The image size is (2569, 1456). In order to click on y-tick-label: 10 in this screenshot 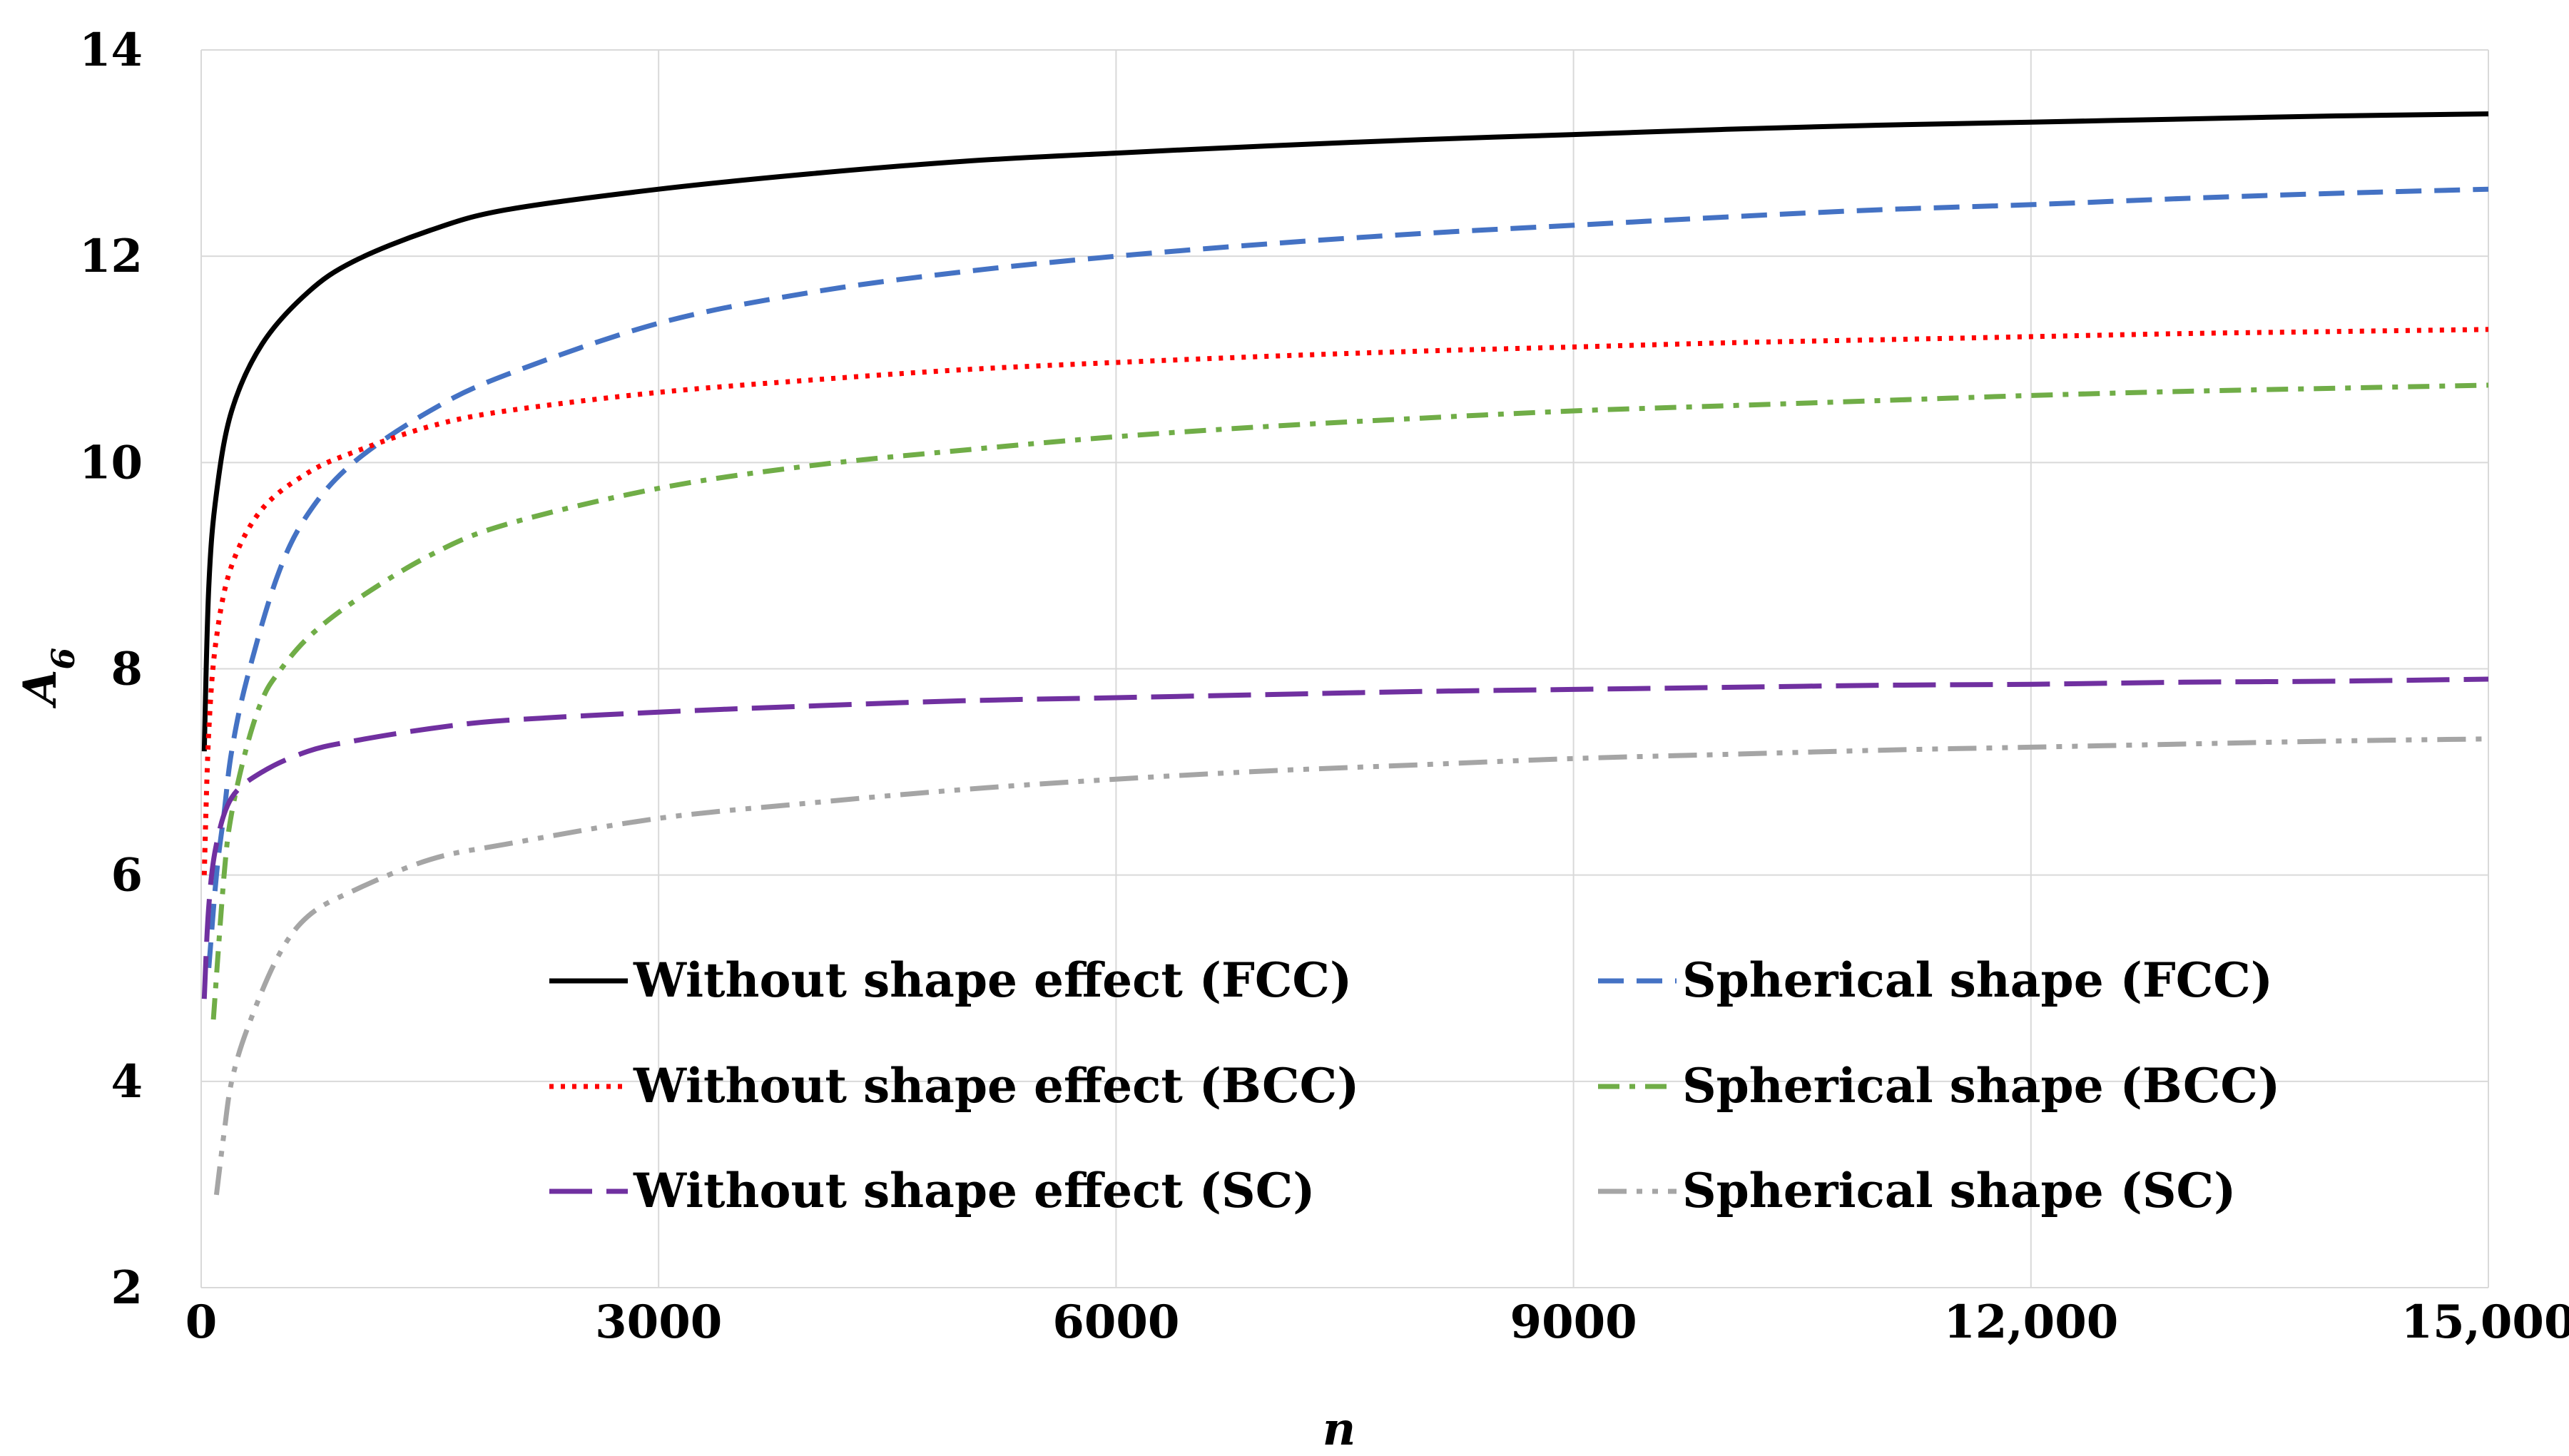, I will do `click(111, 462)`.